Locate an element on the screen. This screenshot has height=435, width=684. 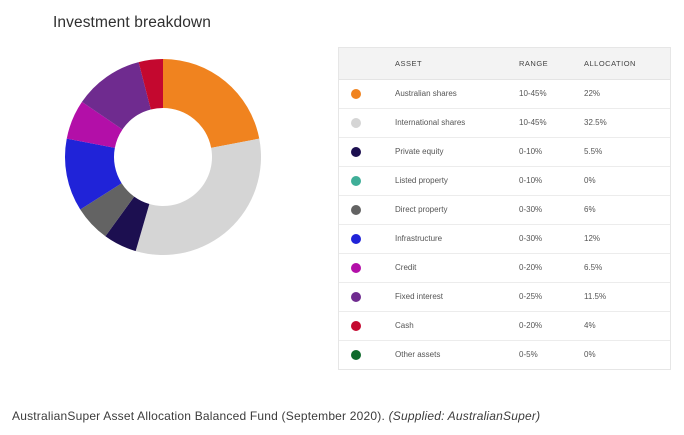
cell-allocation: 11.5% is located at coordinates (595, 296).